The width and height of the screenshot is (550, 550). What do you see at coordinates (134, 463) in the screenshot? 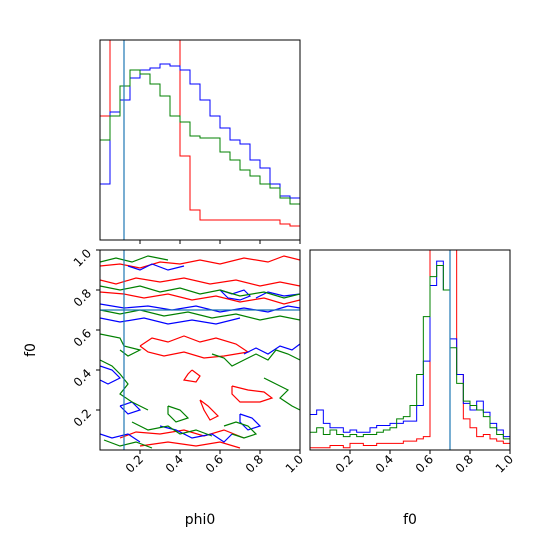
I see `contour-xtick-label-0: 0.2` at bounding box center [134, 463].